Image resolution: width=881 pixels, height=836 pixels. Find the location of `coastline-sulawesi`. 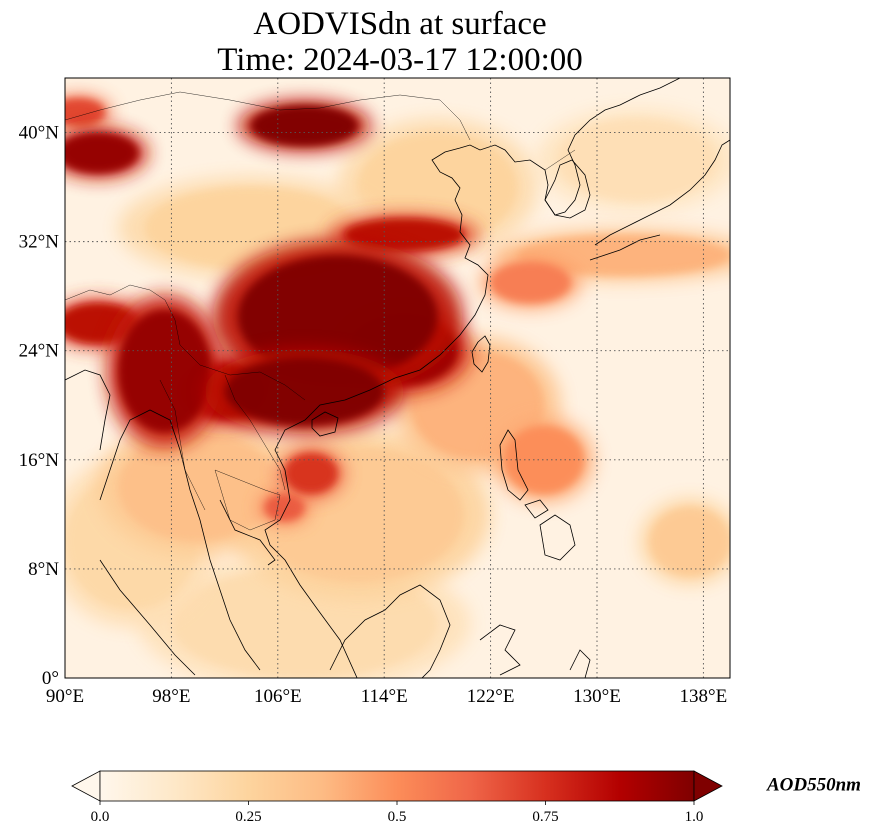

coastline-sulawesi is located at coordinates (500, 650).